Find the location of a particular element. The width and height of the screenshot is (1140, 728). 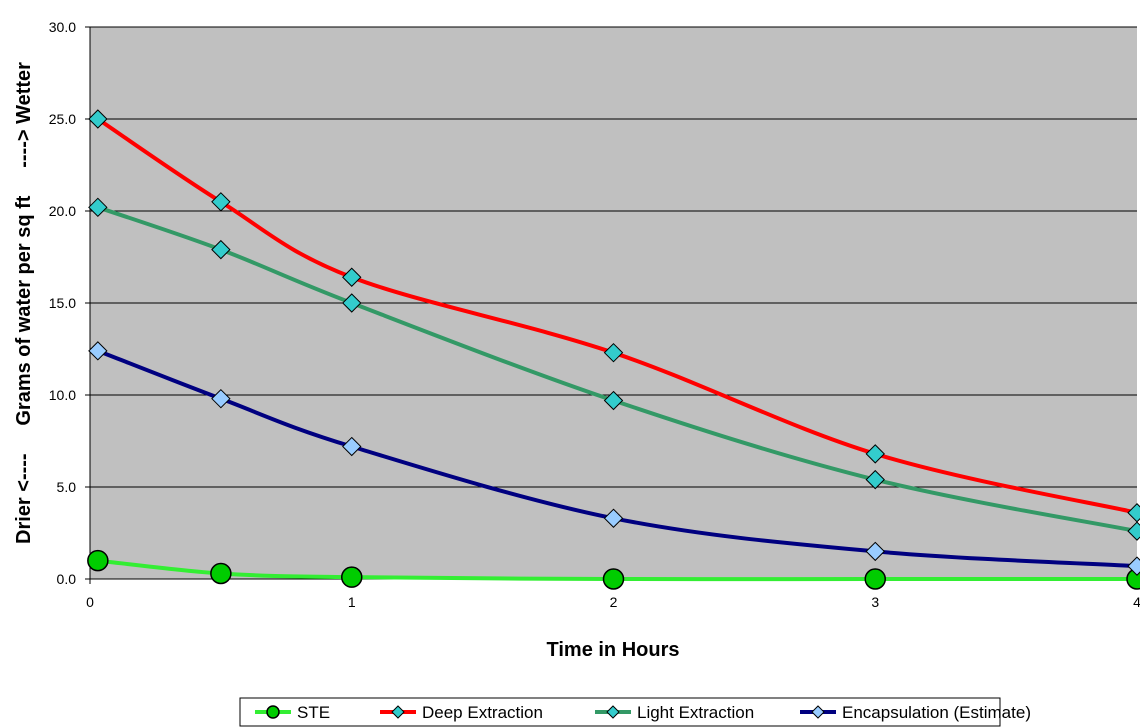

x-tick-labels: 0 1 2 3 4 is located at coordinates (613, 602).